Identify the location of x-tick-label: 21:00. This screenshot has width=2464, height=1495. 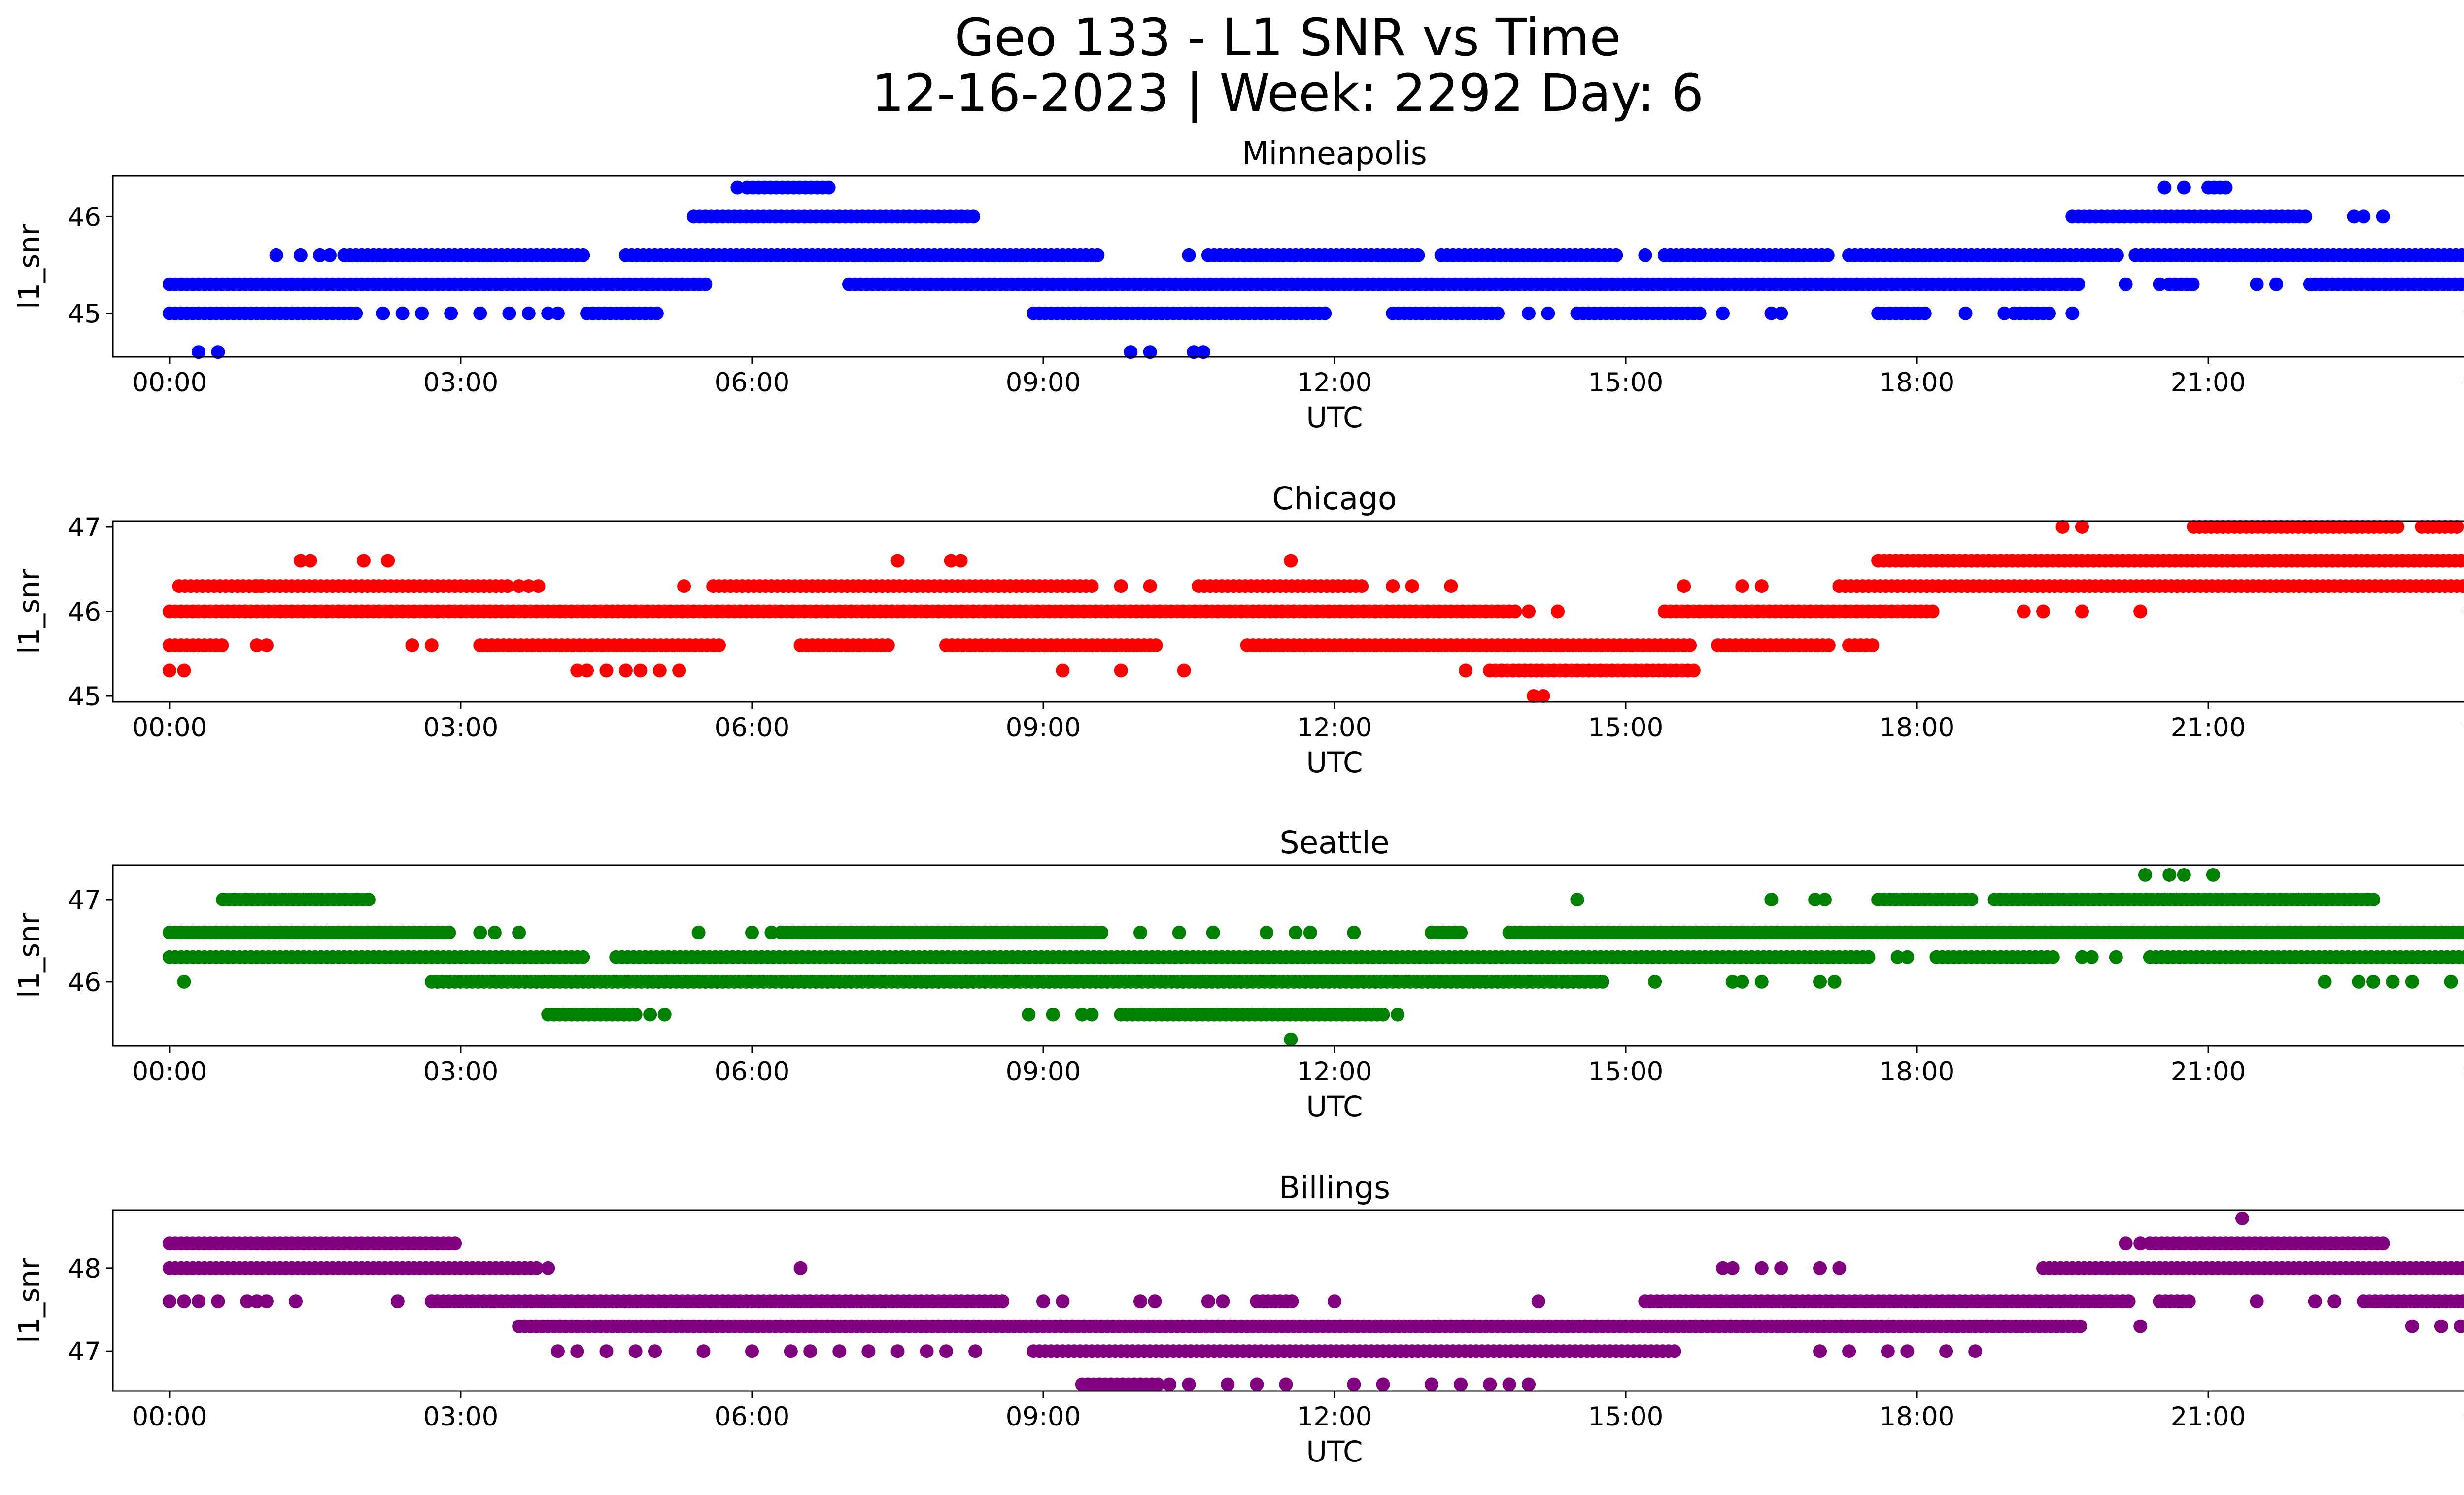
(2208, 1417).